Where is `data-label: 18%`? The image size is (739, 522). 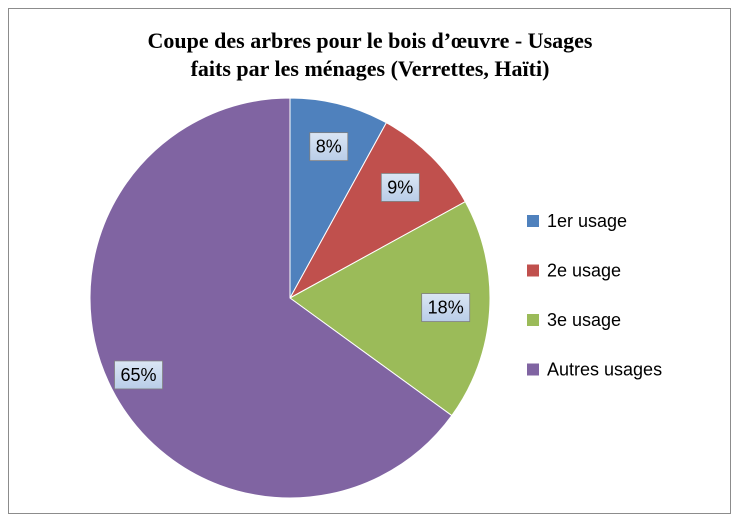
data-label: 18% is located at coordinates (446, 308).